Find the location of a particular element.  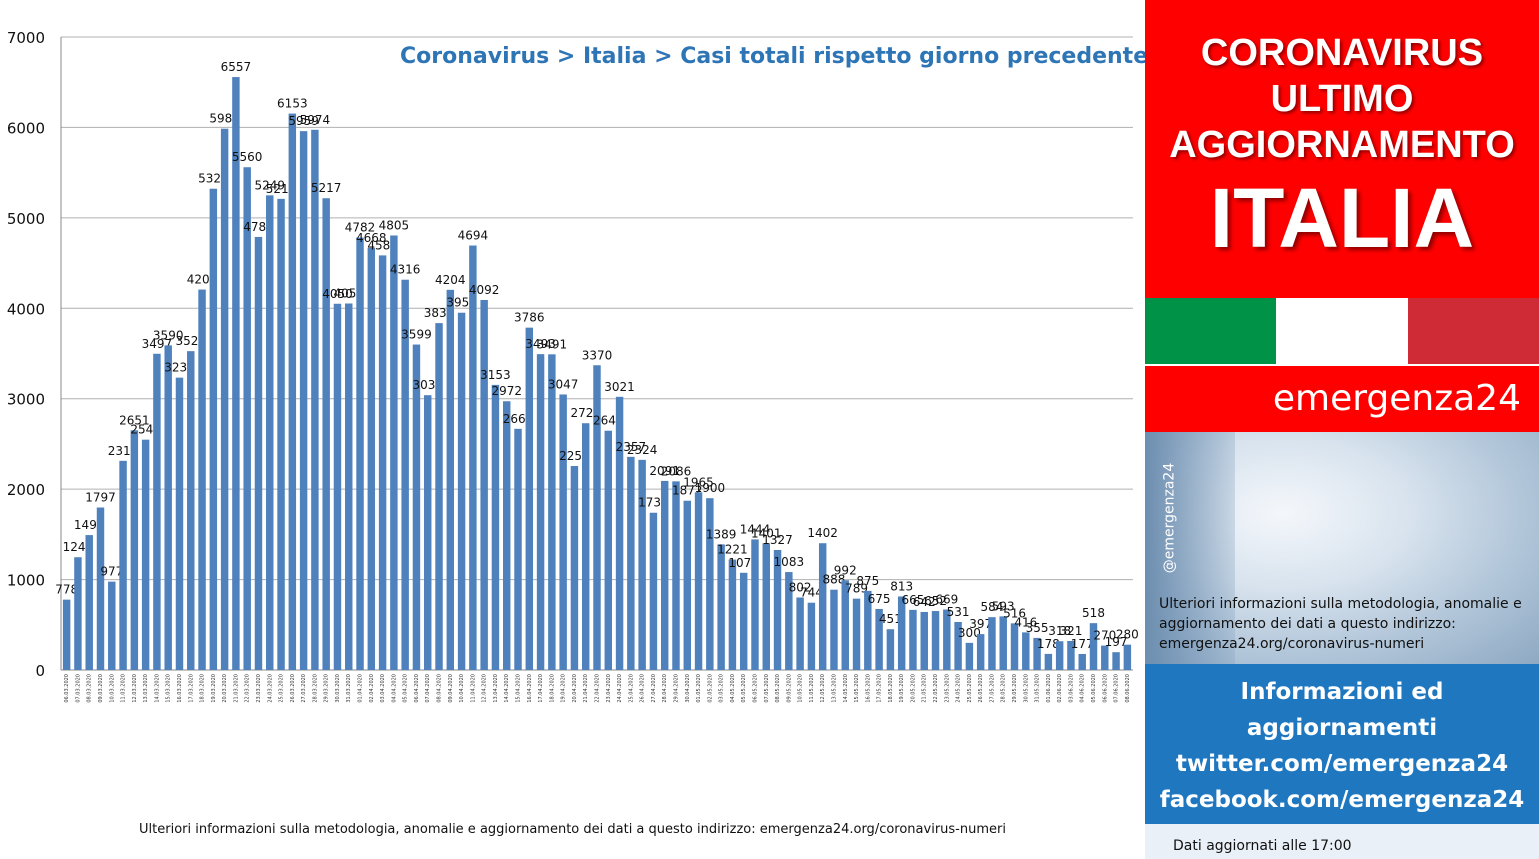

x-tick-label: 18.03.2020 is located at coordinates (203, 688).